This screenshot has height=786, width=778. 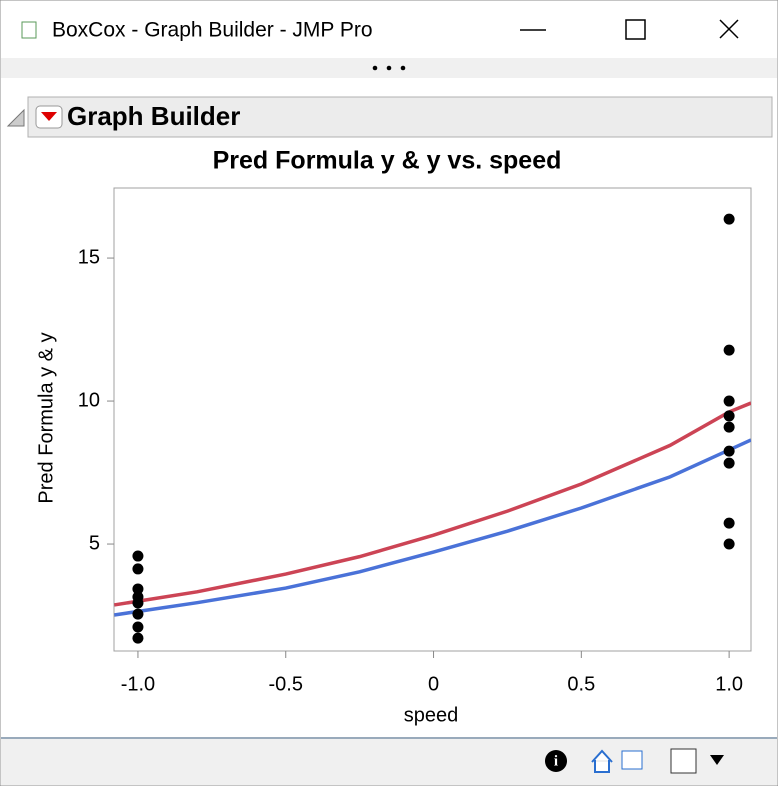 What do you see at coordinates (431, 715) in the screenshot?
I see `x-axis-label: speed` at bounding box center [431, 715].